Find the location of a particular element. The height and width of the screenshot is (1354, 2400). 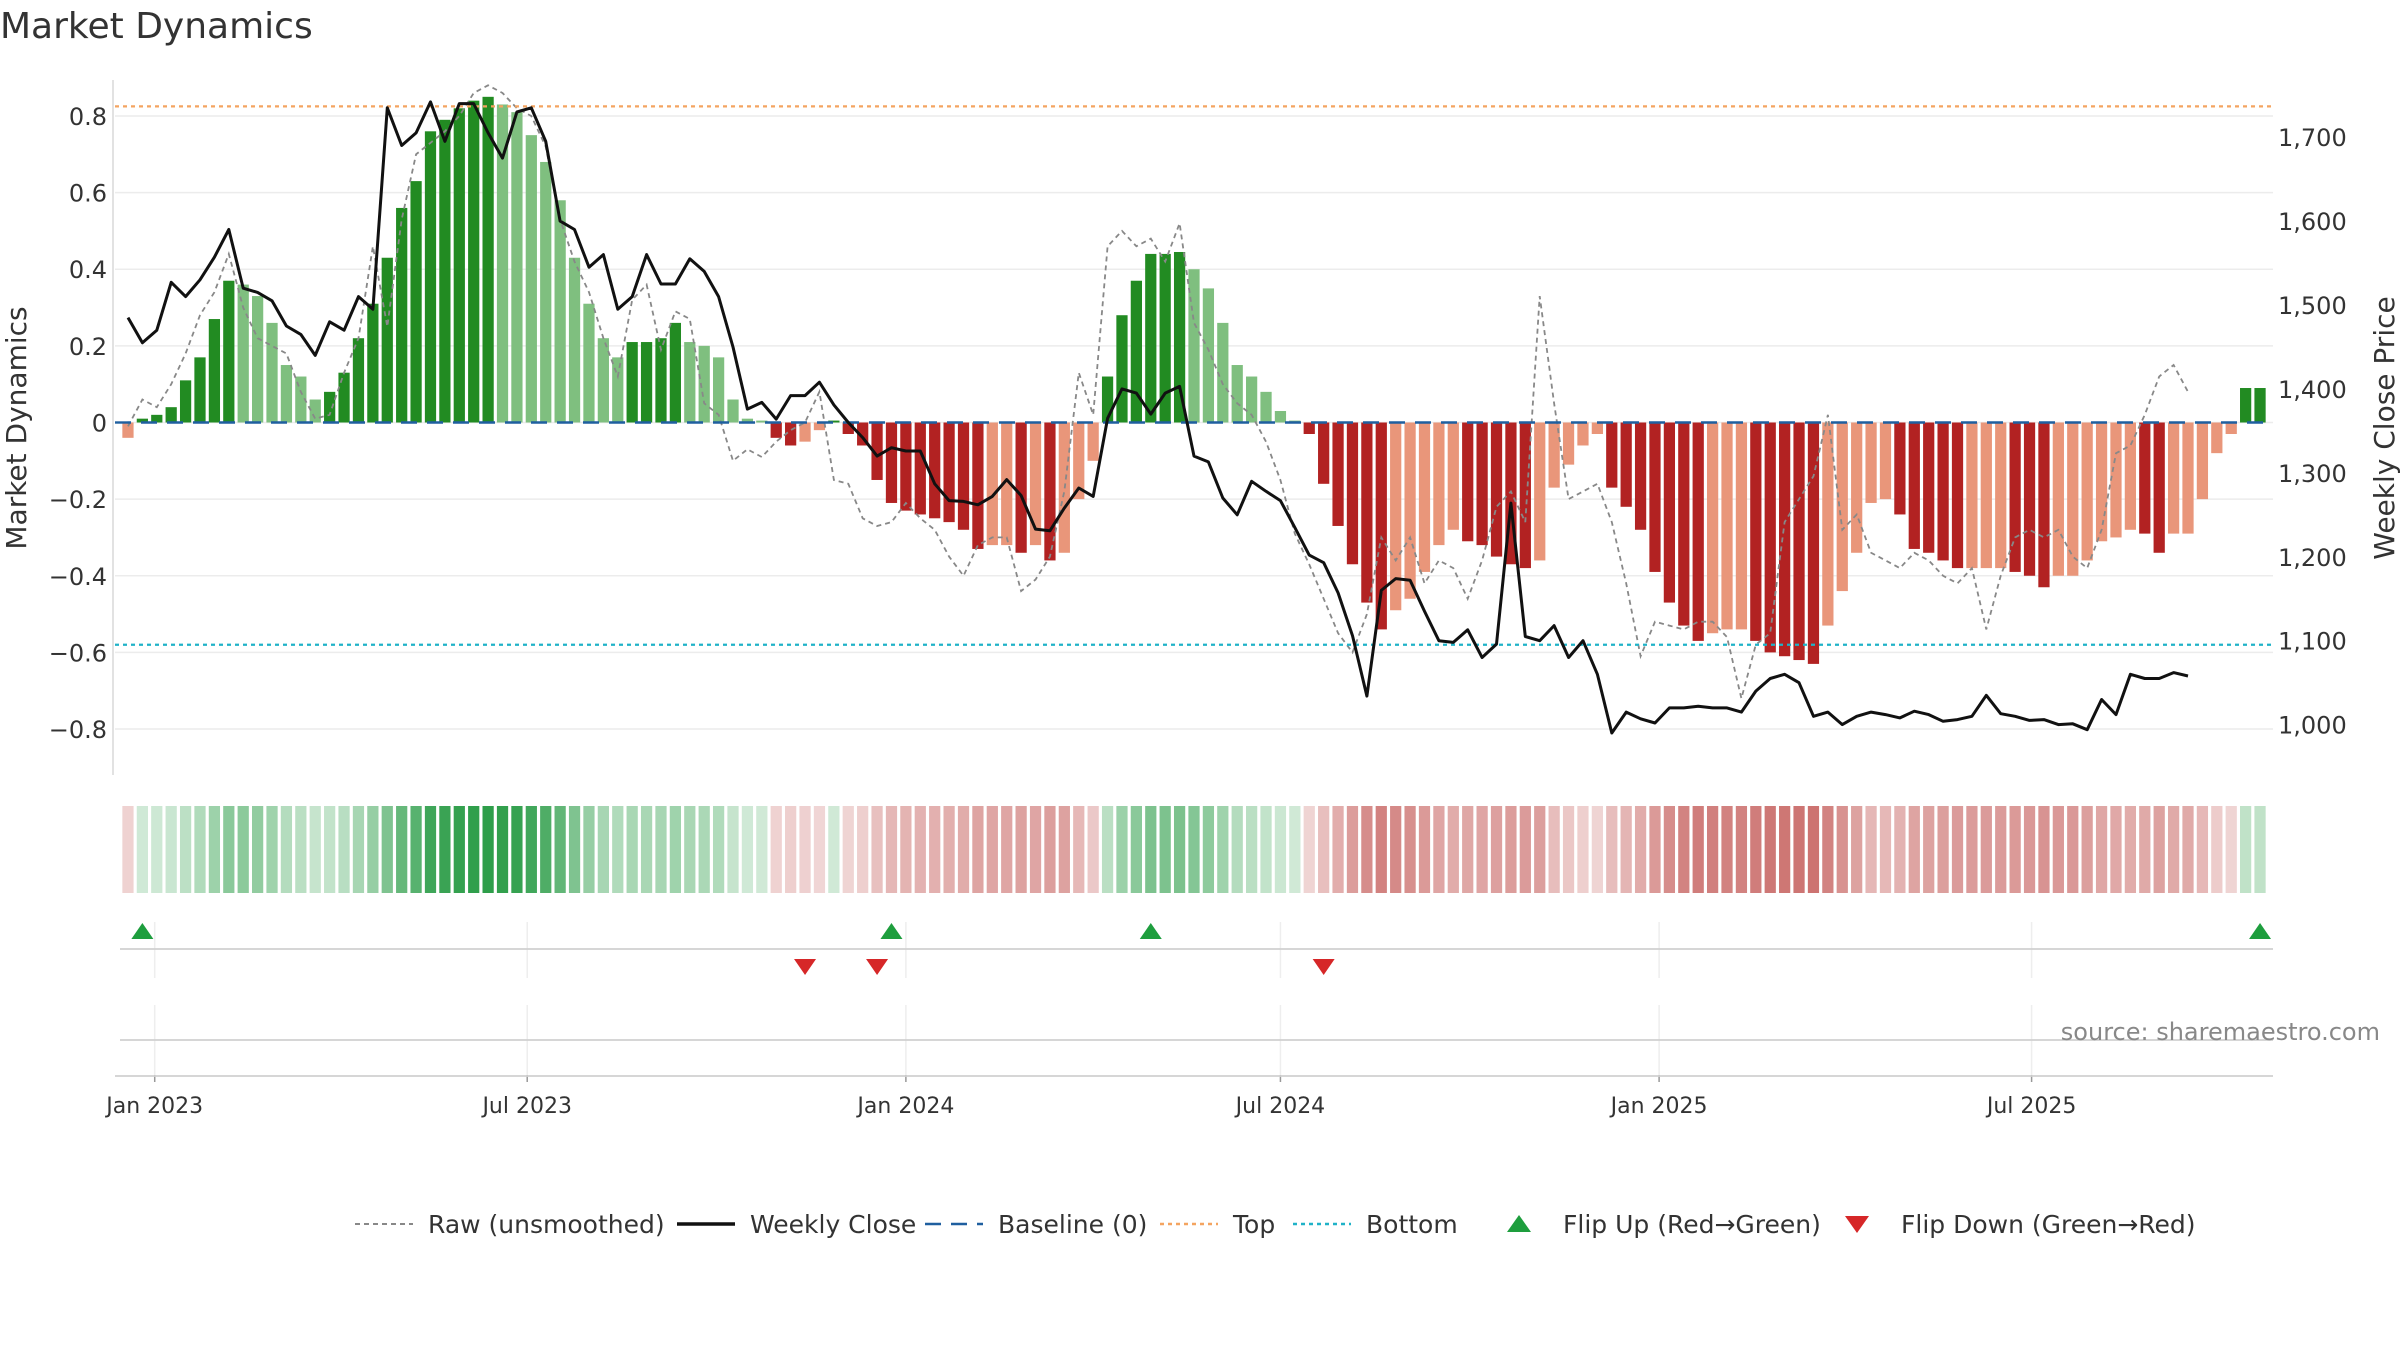

x-tick-label: Jul 2023 is located at coordinates (526, 1106).